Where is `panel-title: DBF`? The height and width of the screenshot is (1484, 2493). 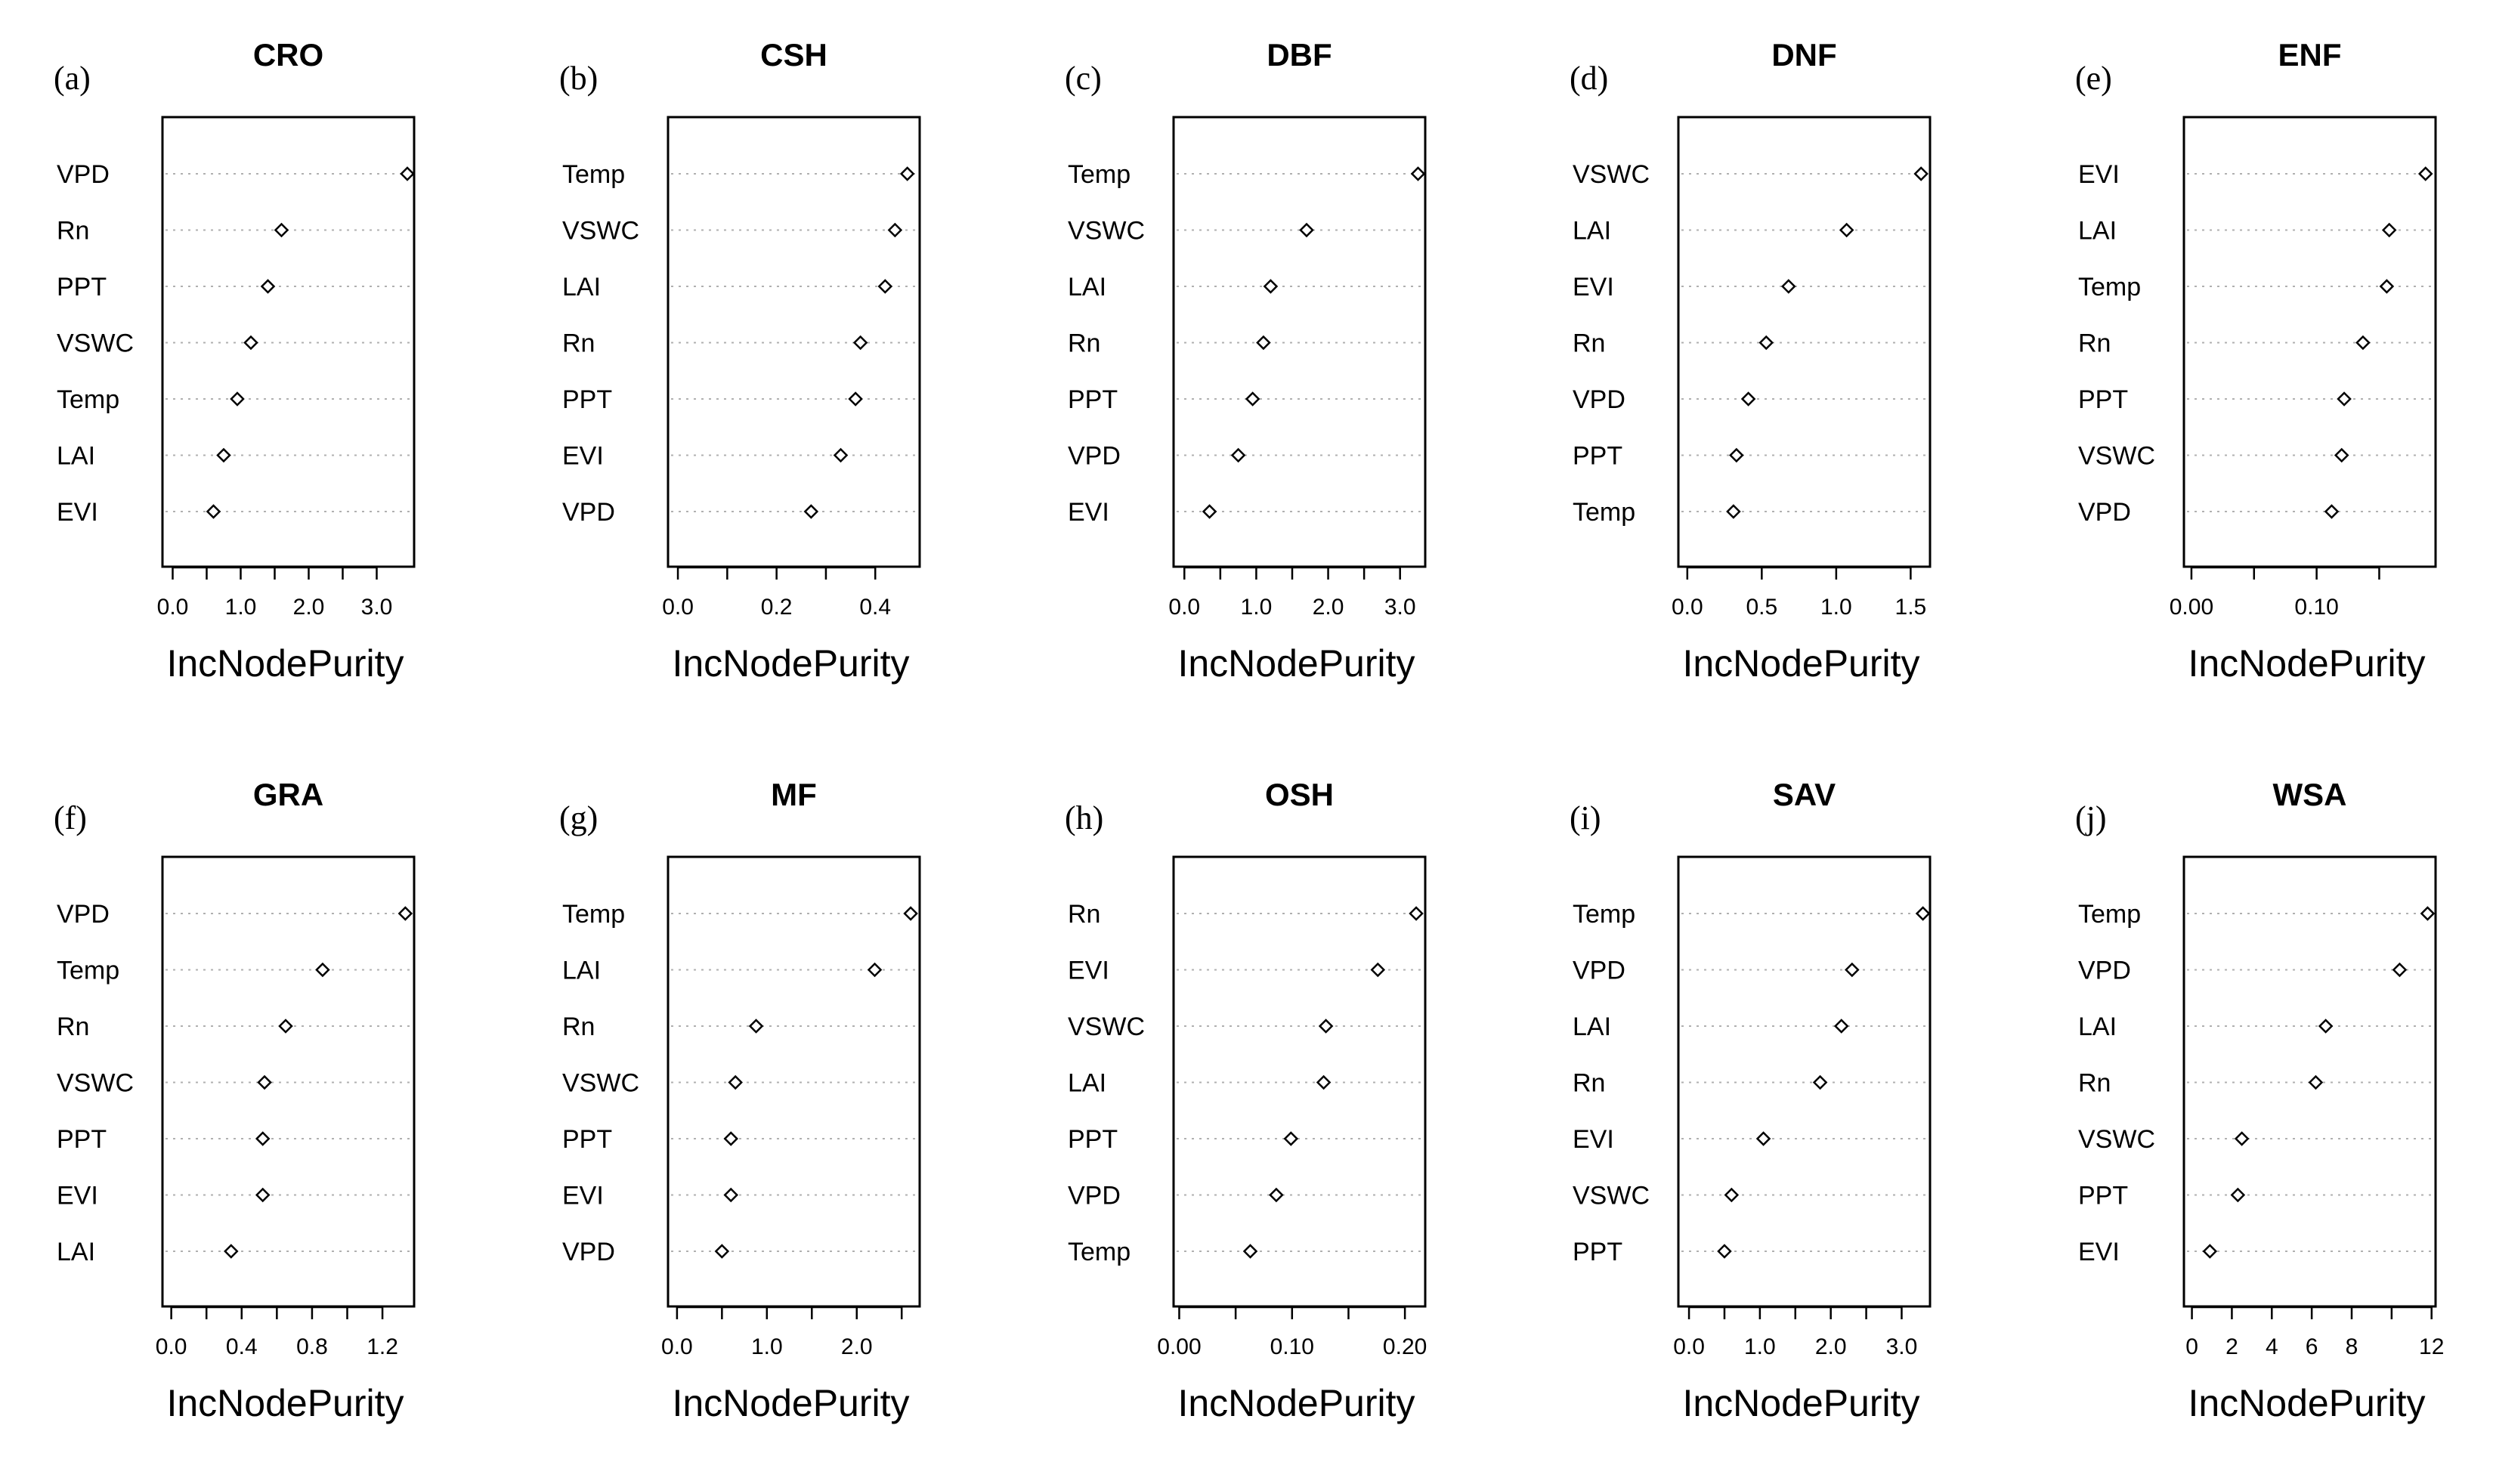
panel-title: DBF is located at coordinates (1299, 55).